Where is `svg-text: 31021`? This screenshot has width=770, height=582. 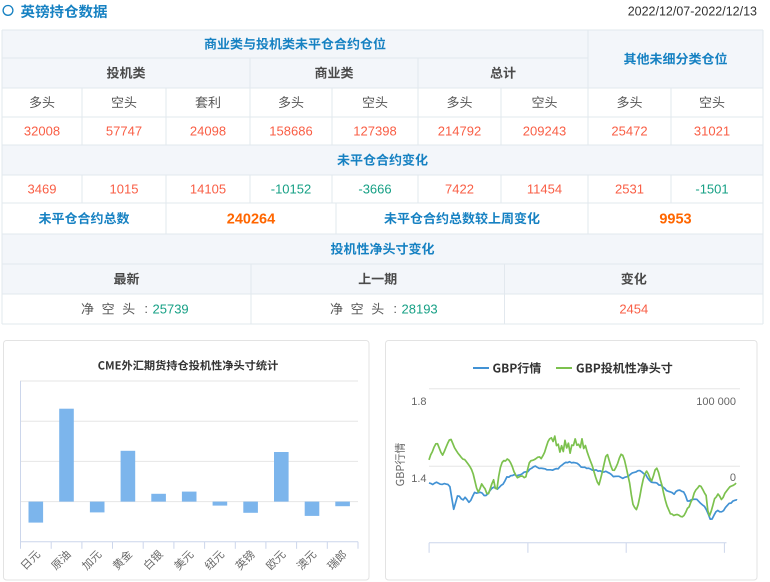 svg-text: 31021 is located at coordinates (712, 131).